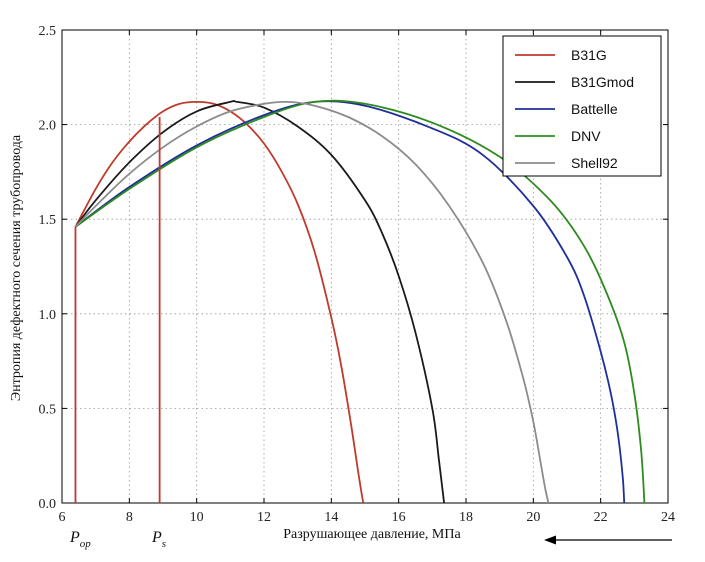 The image size is (705, 562). What do you see at coordinates (62, 517) in the screenshot?
I see `x-tick-label: 6` at bounding box center [62, 517].